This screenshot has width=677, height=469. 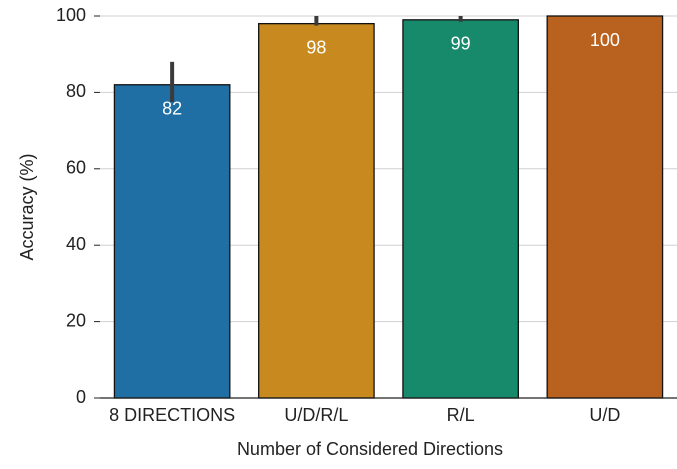 I want to click on y-tick-label: 40, so click(x=76, y=244).